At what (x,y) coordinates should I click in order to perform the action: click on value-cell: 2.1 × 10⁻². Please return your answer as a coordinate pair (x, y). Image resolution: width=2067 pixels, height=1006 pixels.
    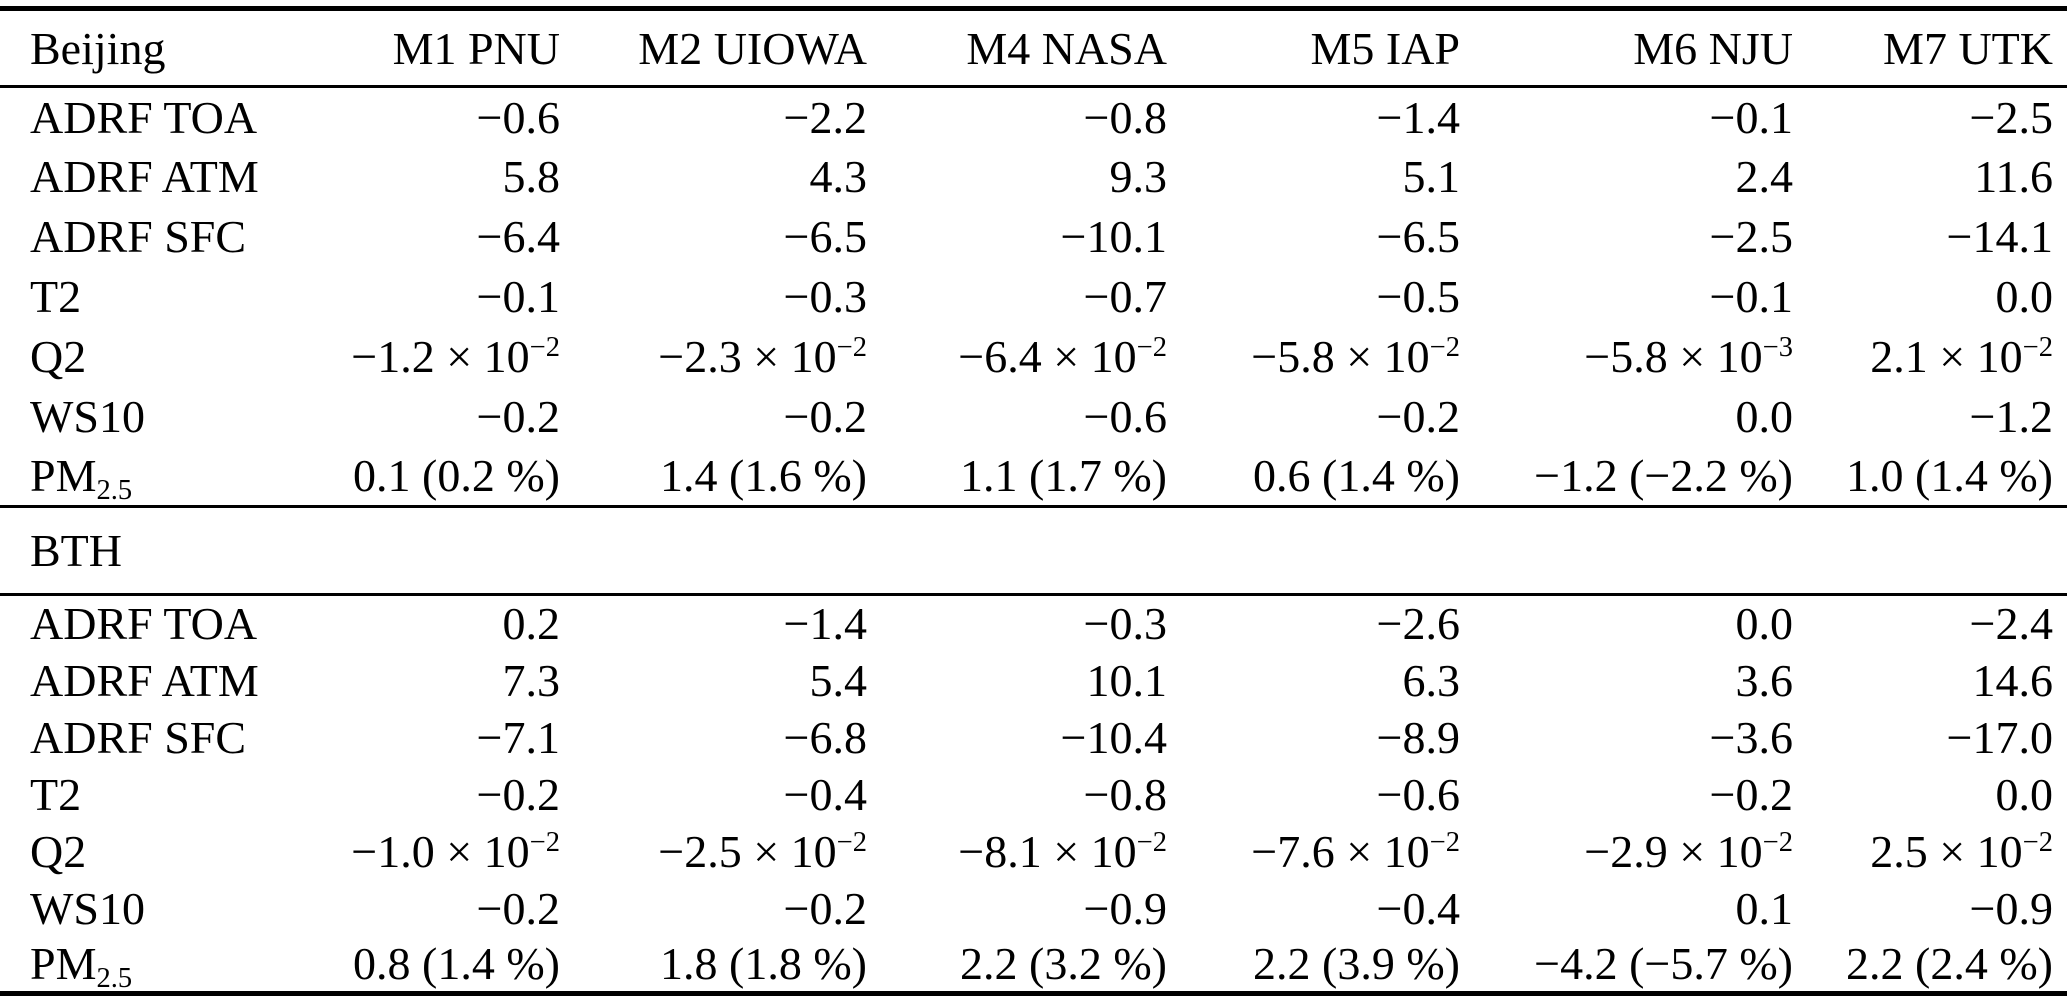
    Looking at the image, I should click on (1961, 356).